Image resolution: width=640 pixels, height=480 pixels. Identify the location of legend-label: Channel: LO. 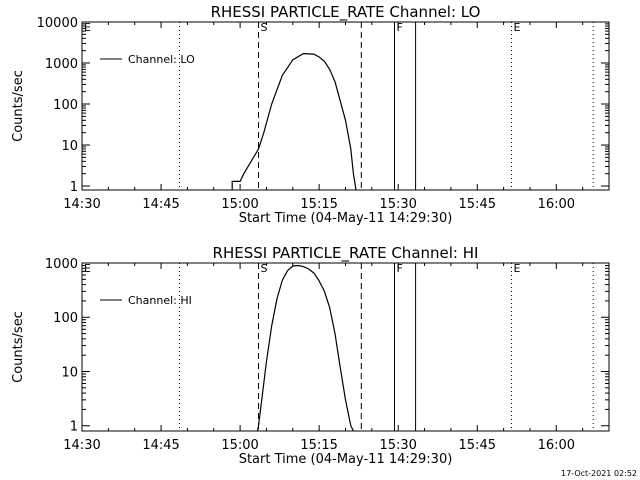
(161, 59).